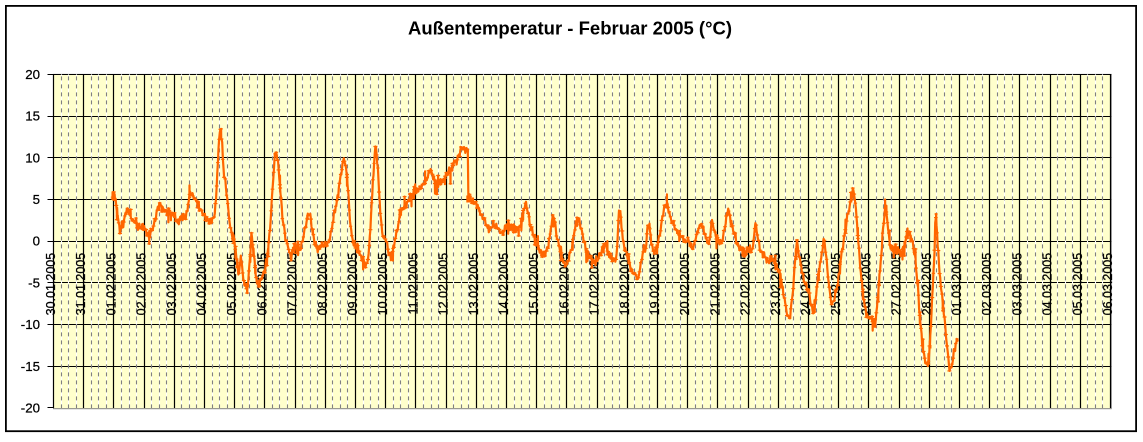 The image size is (1143, 442). Describe the element at coordinates (957, 284) in the screenshot. I see `svg-text: 01.03.2005` at that location.